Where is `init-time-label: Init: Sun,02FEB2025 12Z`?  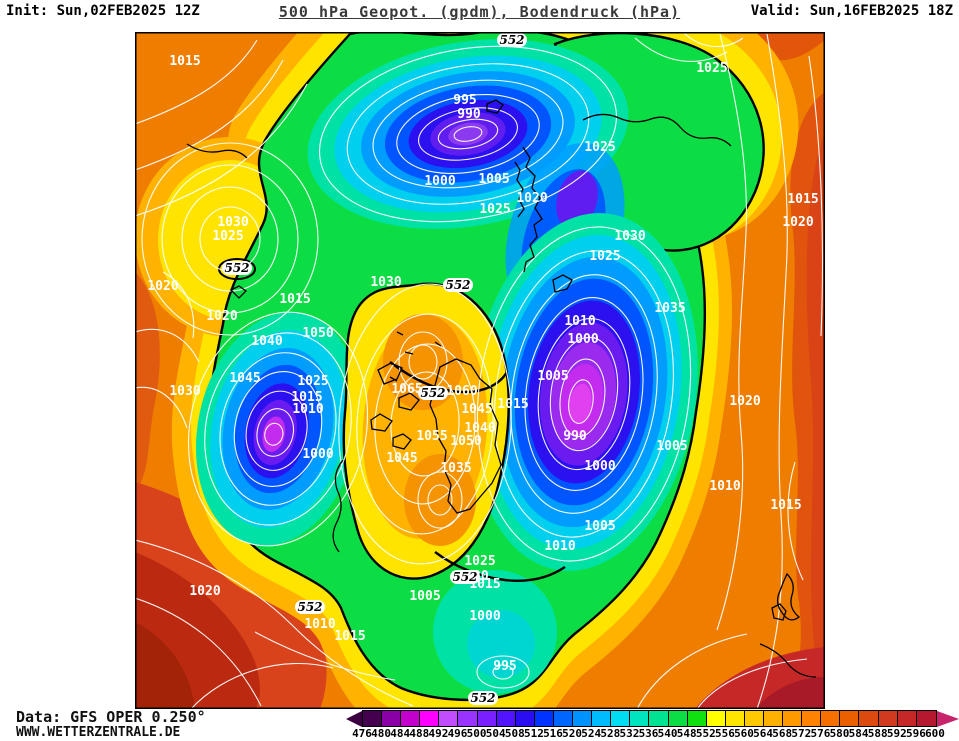 init-time-label: Init: Sun,02FEB2025 12Z is located at coordinates (103, 11).